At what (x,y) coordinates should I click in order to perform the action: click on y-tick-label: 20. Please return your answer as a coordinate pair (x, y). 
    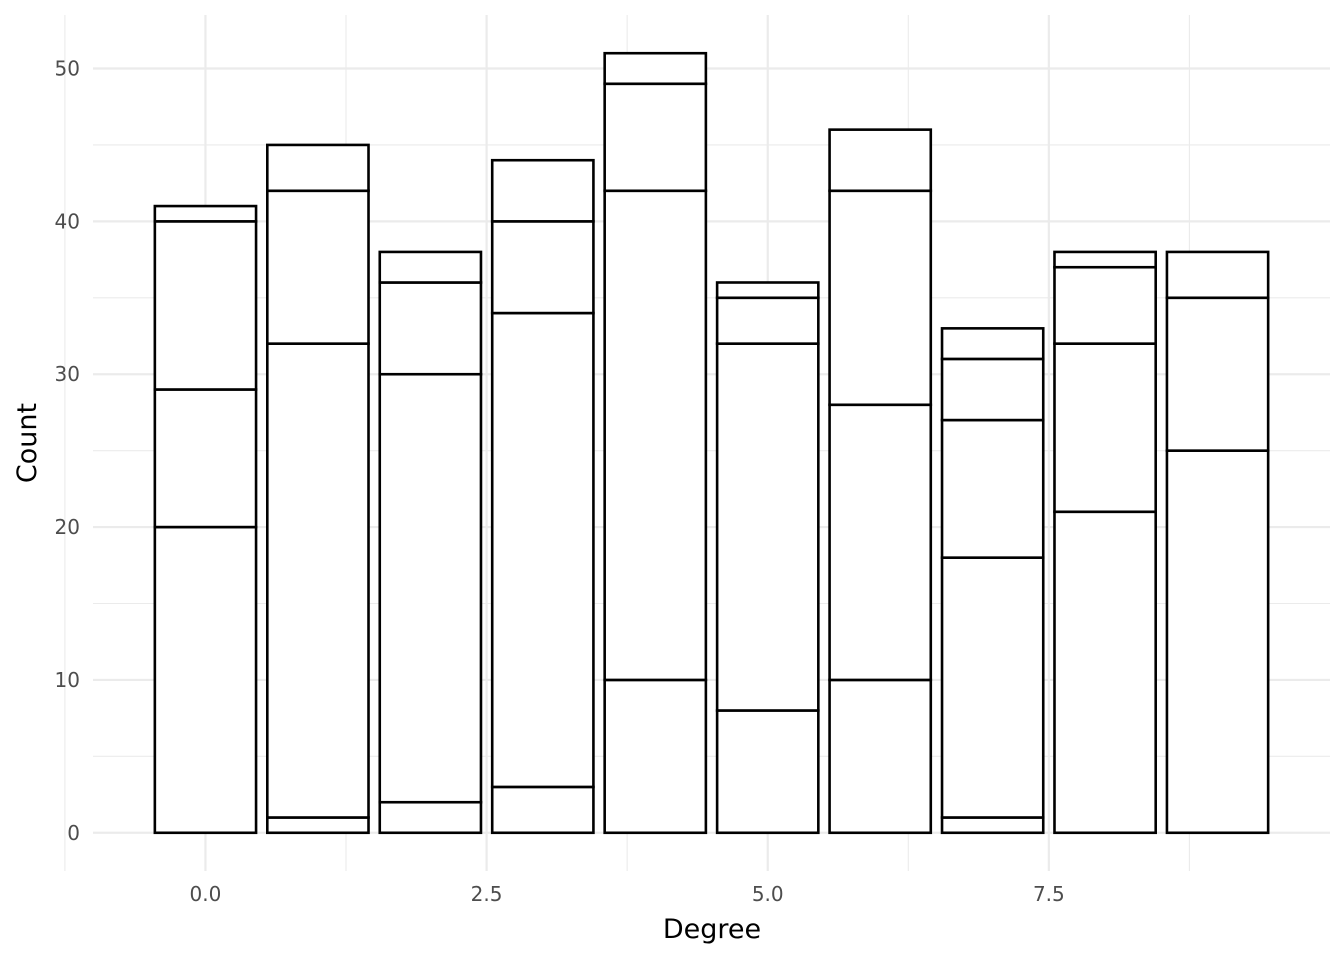
    Looking at the image, I should click on (67, 527).